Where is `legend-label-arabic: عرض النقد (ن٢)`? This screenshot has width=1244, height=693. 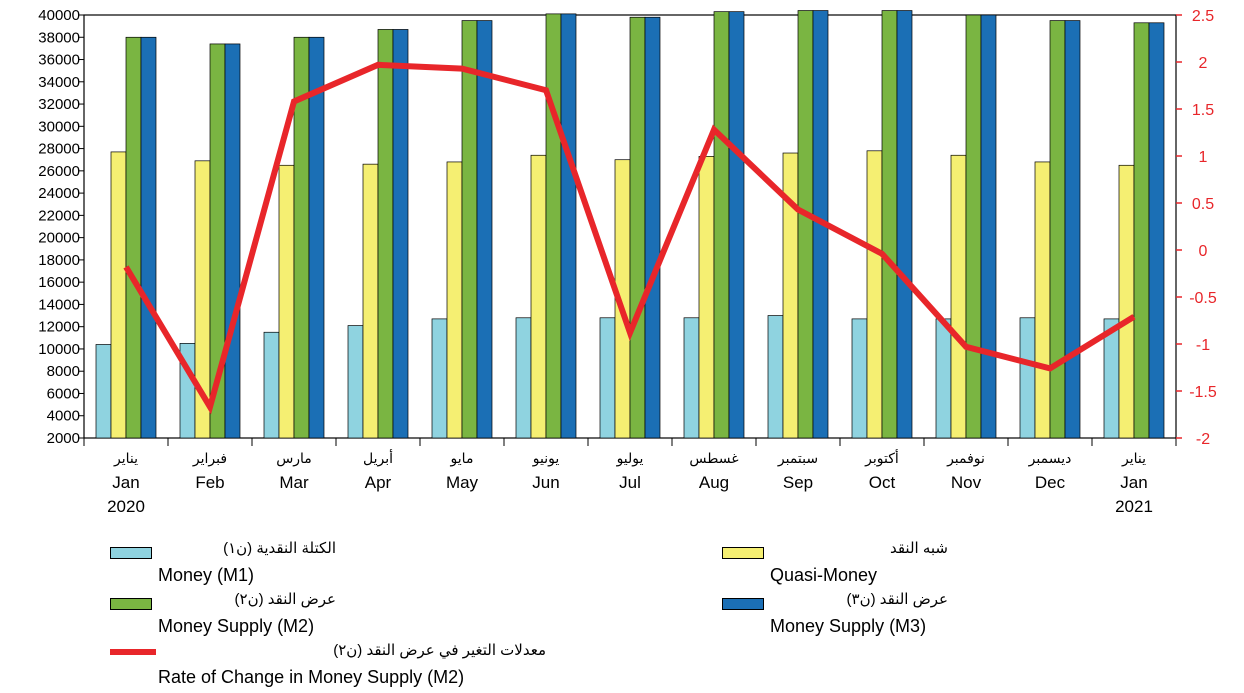
legend-label-arabic: عرض النقد (ن٢) is located at coordinates (285, 599).